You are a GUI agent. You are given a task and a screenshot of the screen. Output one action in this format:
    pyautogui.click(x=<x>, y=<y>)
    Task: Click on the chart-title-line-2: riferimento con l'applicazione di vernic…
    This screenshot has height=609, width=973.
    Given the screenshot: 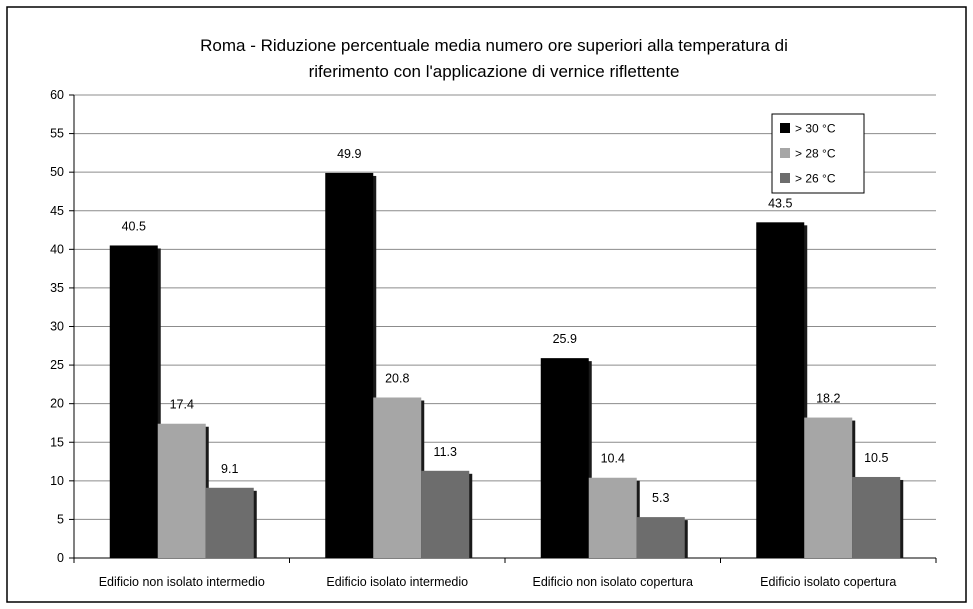 What is the action you would take?
    pyautogui.click(x=494, y=71)
    